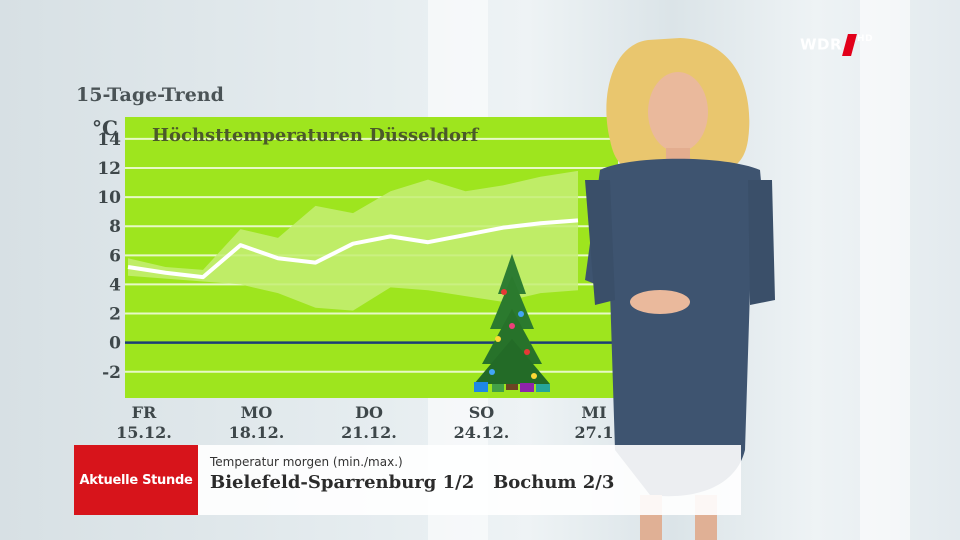  I want to click on wdr-logo: WDR HD, so click(836, 45).